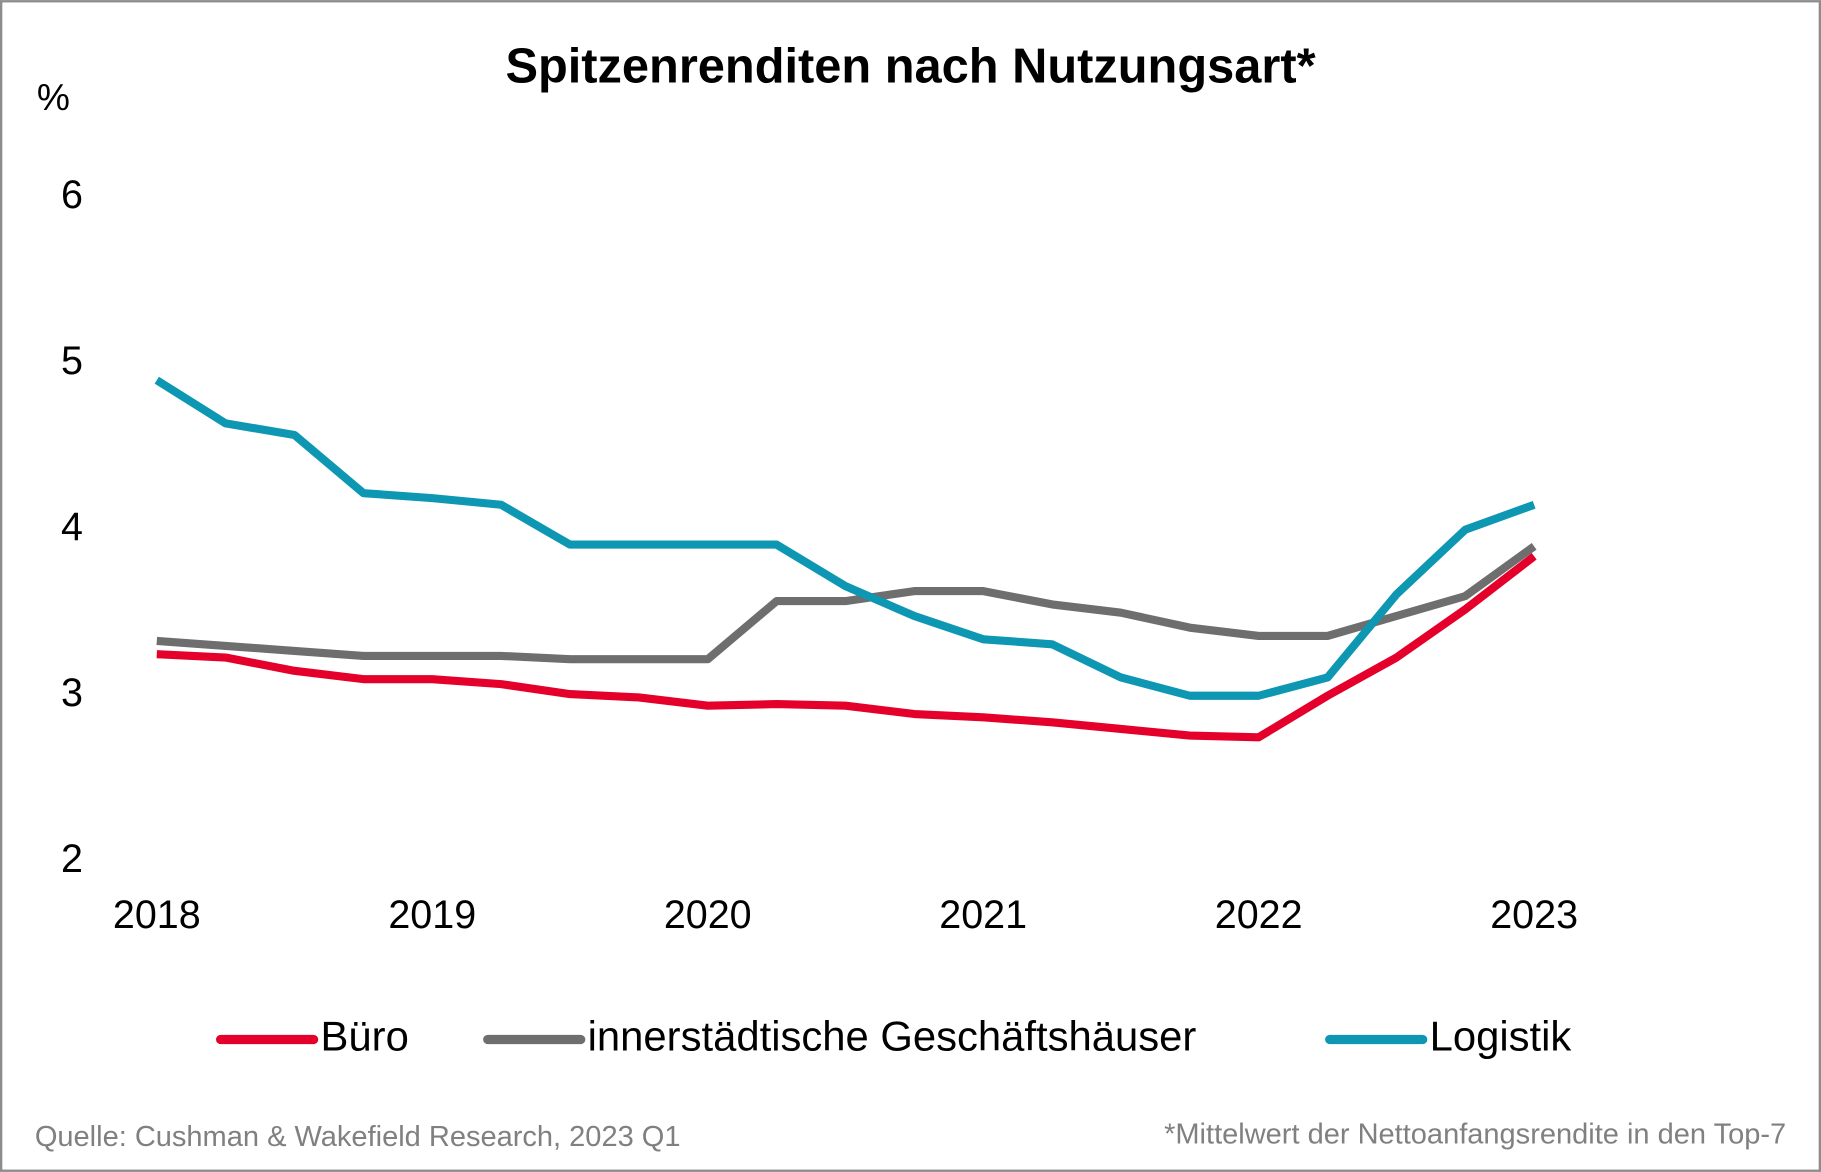 Image resolution: width=1821 pixels, height=1172 pixels. I want to click on legend-label: Logistik, so click(1501, 1036).